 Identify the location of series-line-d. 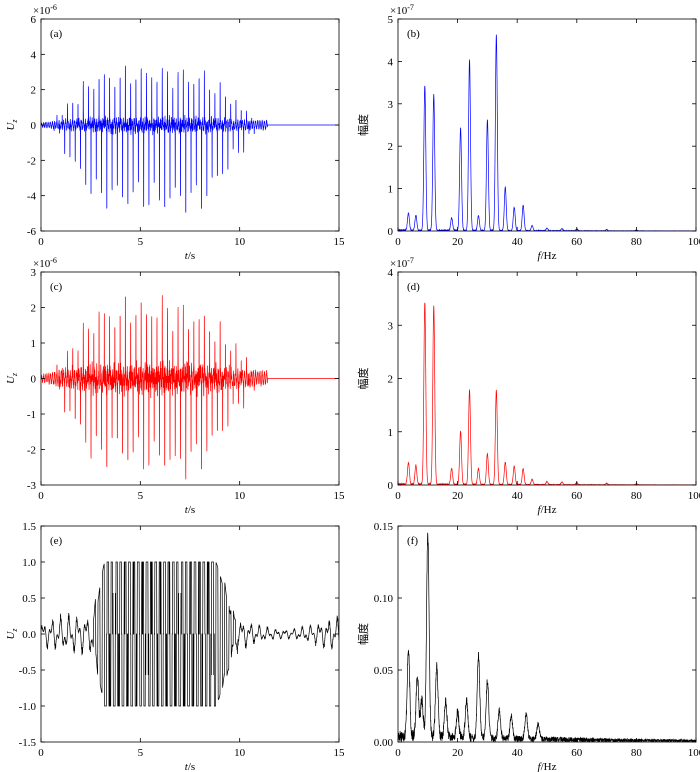
(547, 393).